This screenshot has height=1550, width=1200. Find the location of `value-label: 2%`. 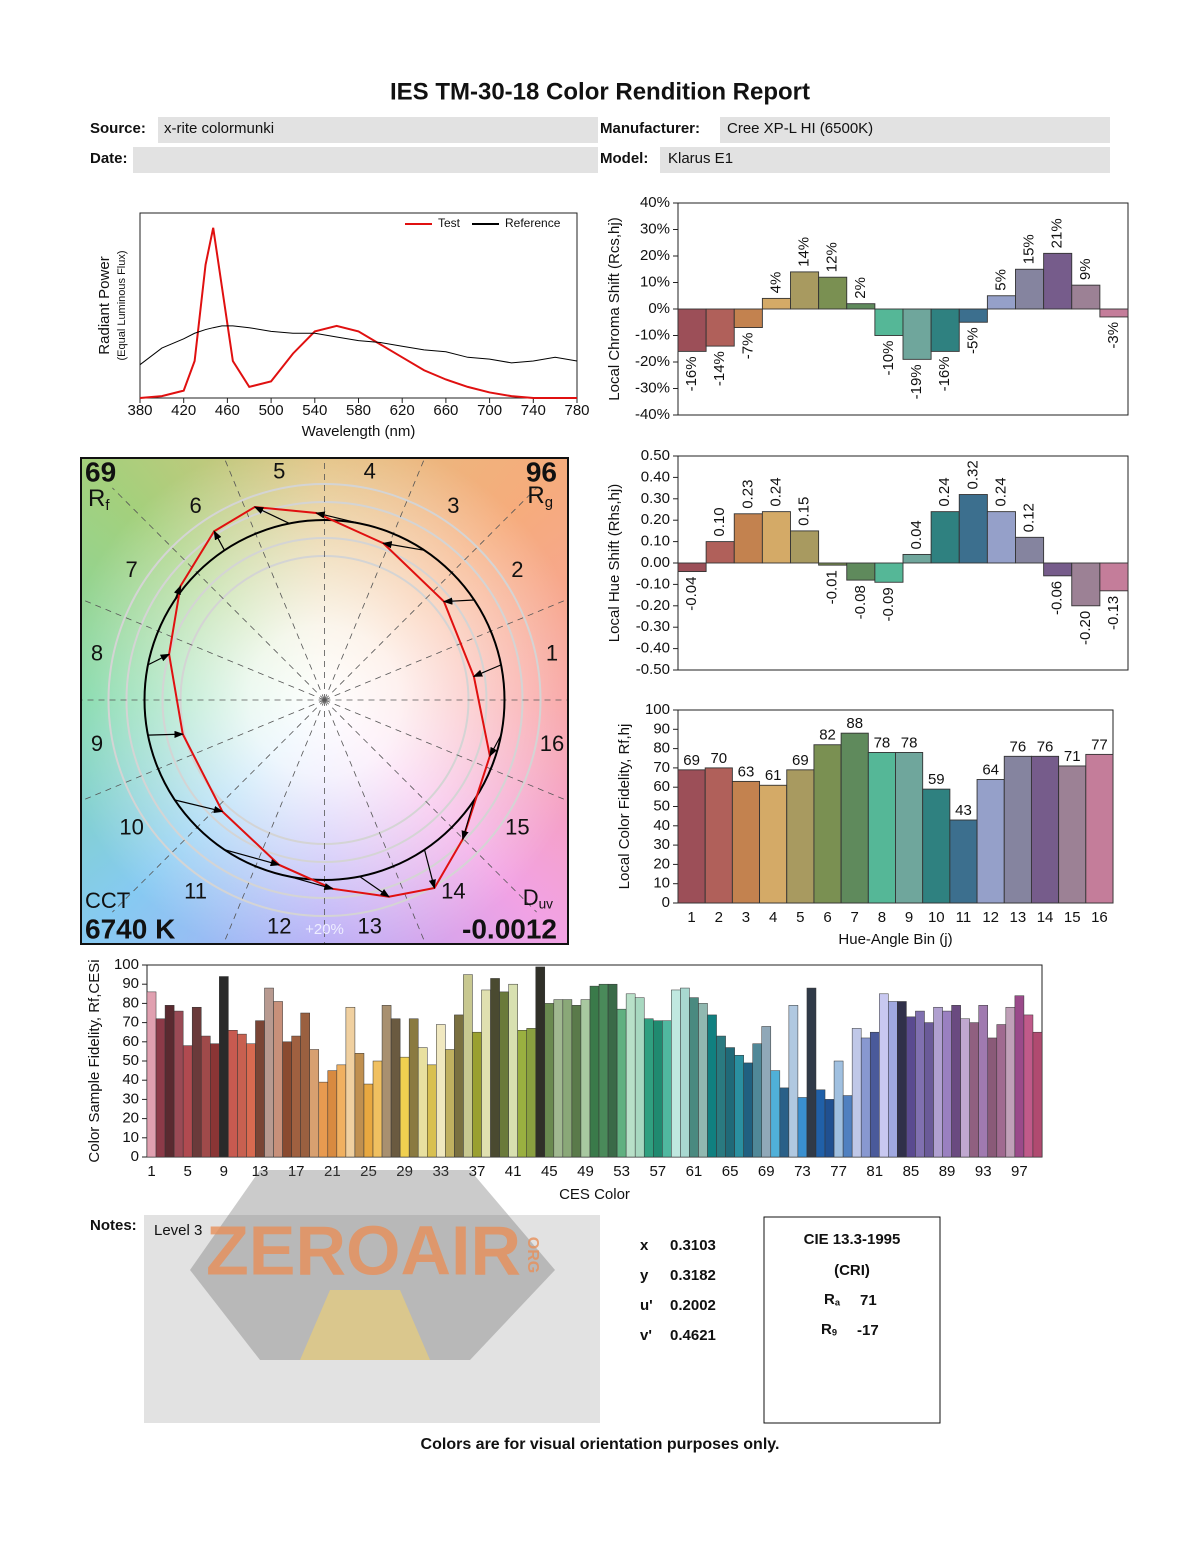

value-label: 2% is located at coordinates (860, 288).